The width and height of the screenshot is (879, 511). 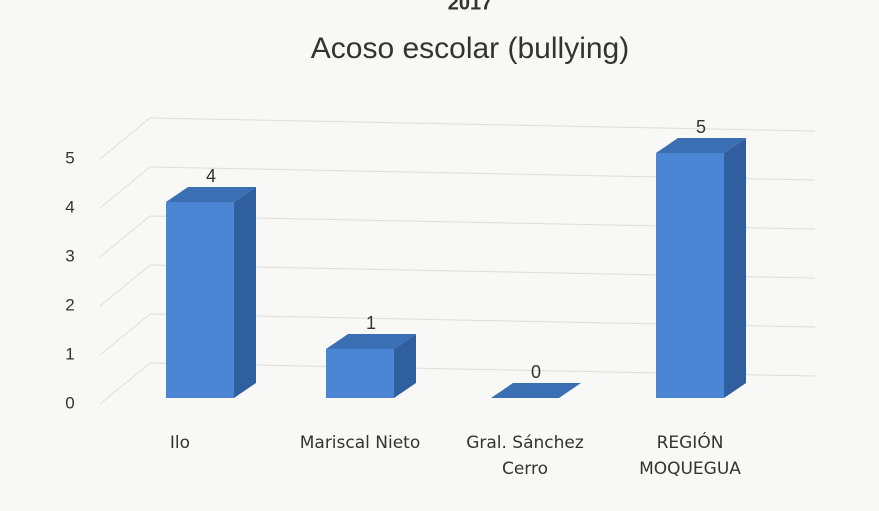 I want to click on data-label: 4, so click(x=211, y=176).